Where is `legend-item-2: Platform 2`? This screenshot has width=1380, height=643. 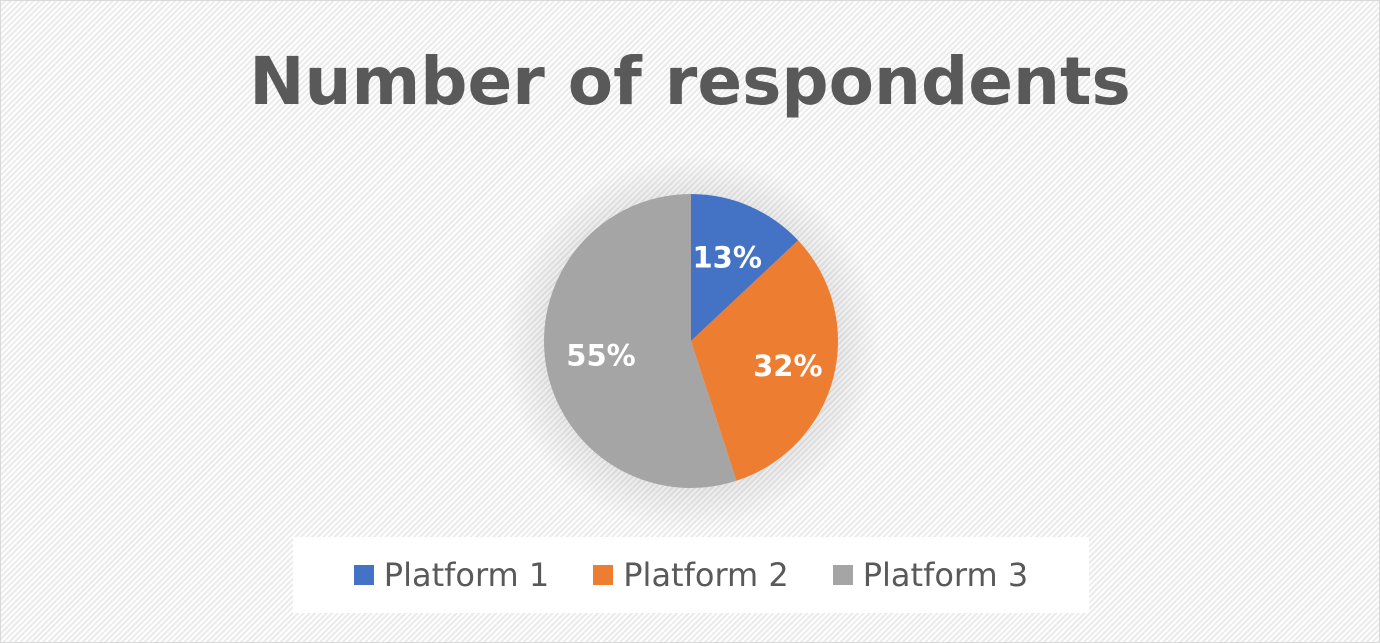
legend-item-2: Platform 2 is located at coordinates (691, 575).